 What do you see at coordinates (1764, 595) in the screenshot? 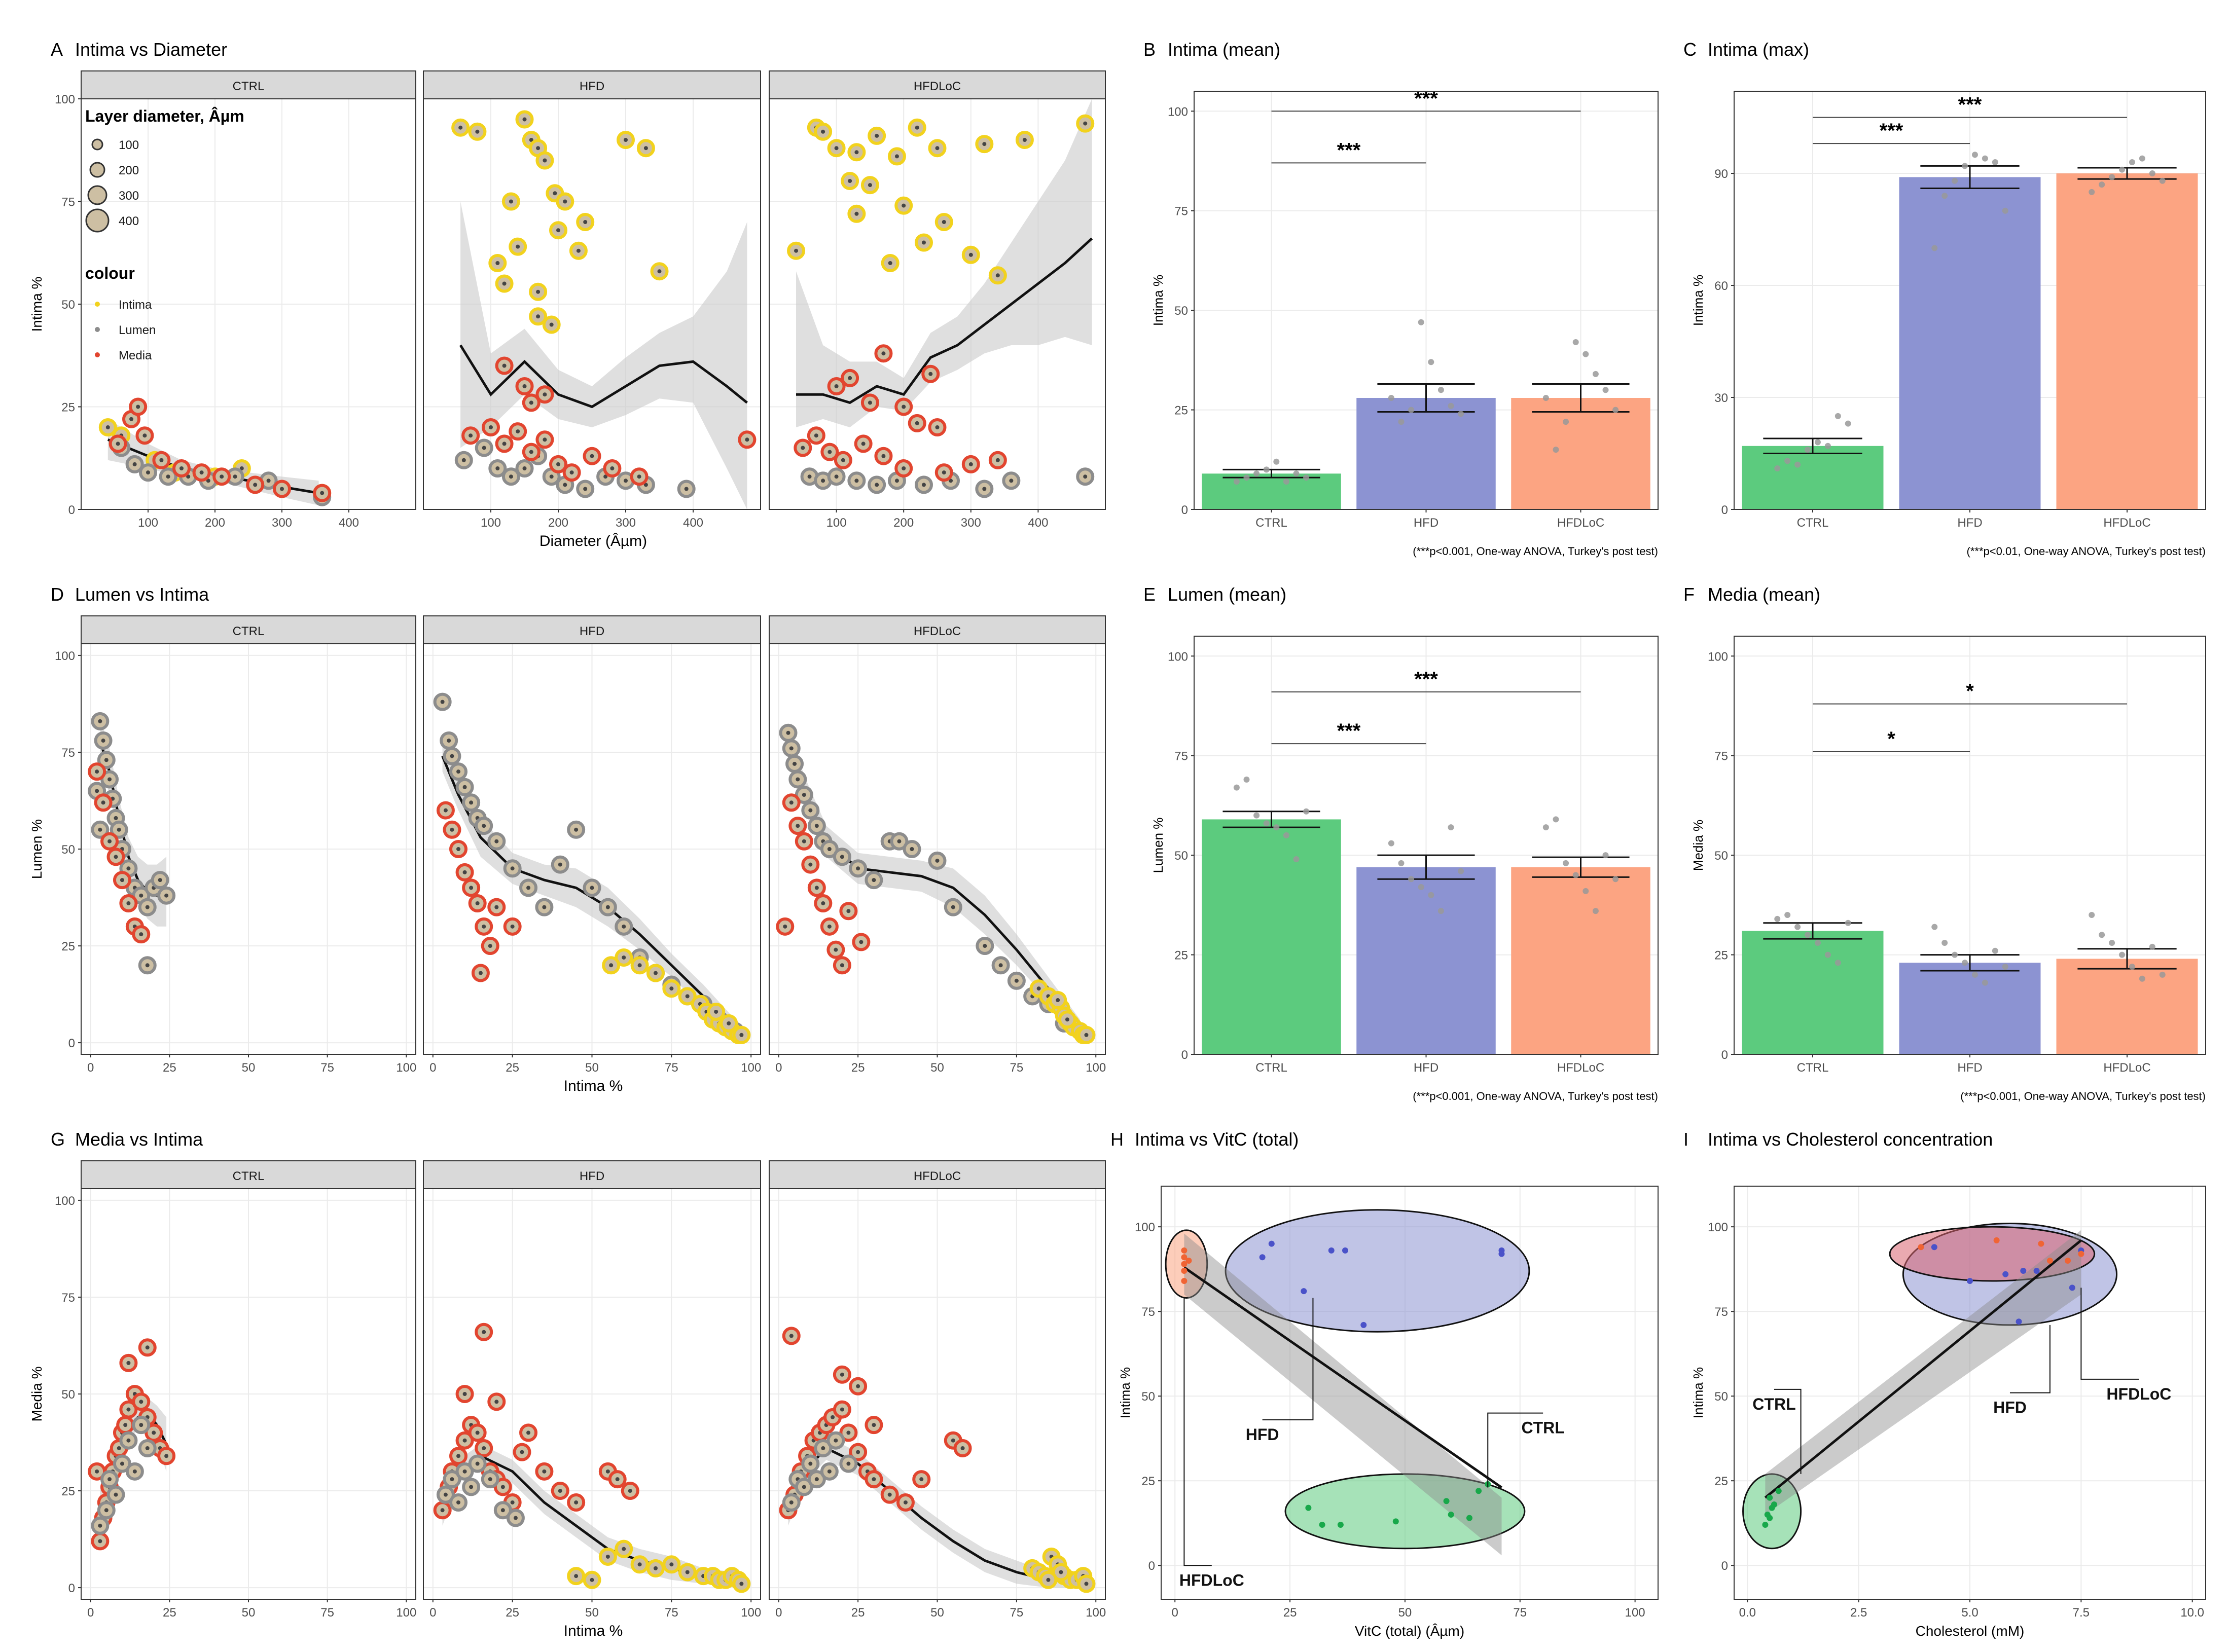
I see `panel-title-F: Media (mean)` at bounding box center [1764, 595].